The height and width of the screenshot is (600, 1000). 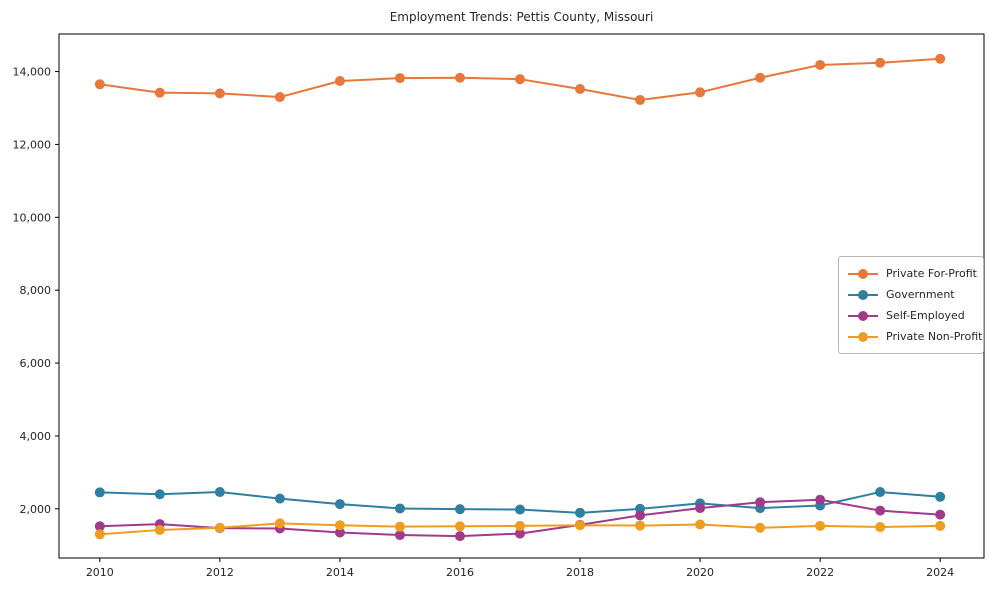 I want to click on x-tick-label: 2024, so click(x=940, y=572).